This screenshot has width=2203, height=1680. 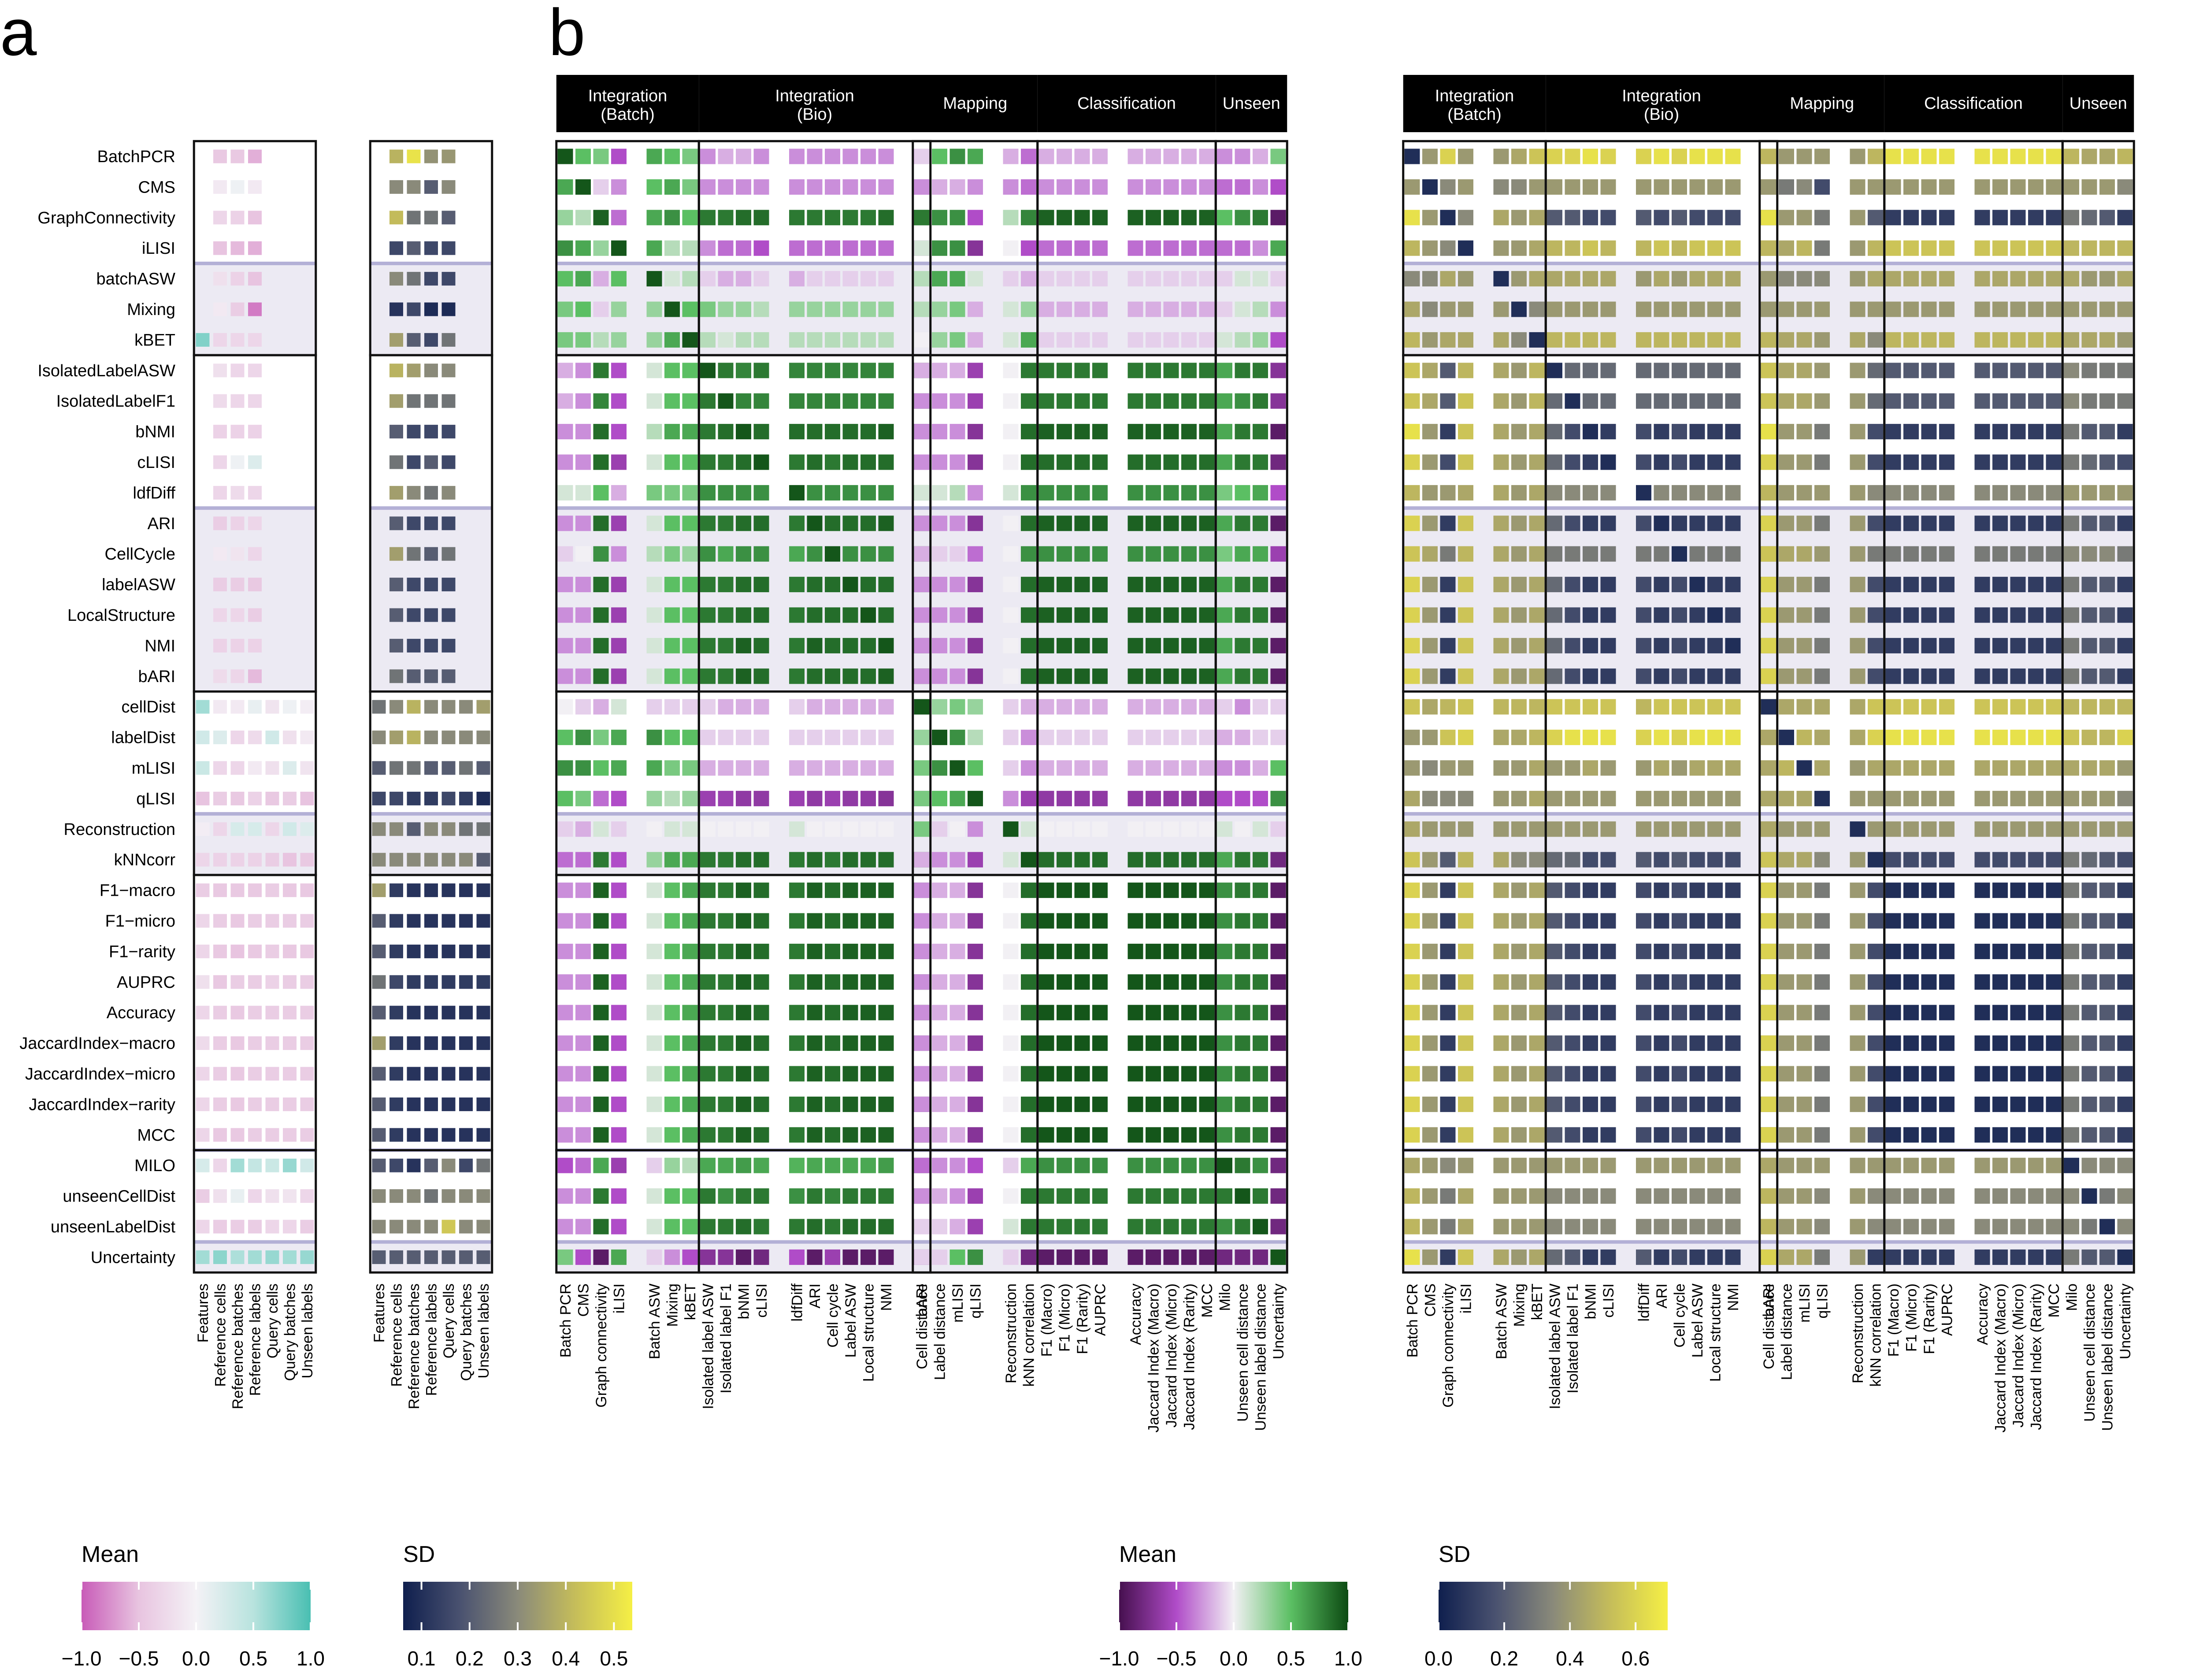 I want to click on col-label: Isolated label F1, so click(x=726, y=1339).